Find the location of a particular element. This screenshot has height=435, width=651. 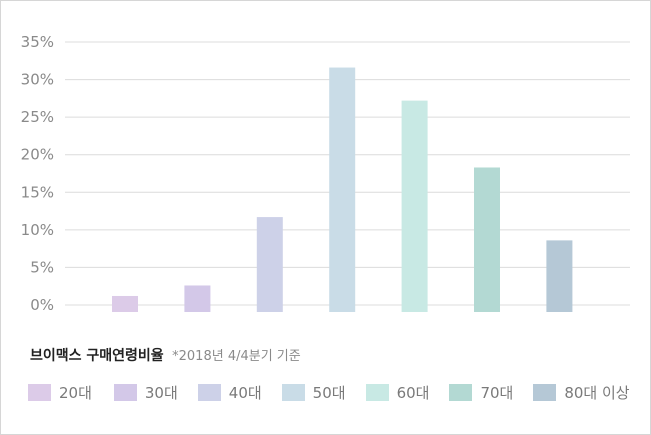

legend: 20대 30대 40대 50대 60대 70대 80대 이상 is located at coordinates (329, 392).